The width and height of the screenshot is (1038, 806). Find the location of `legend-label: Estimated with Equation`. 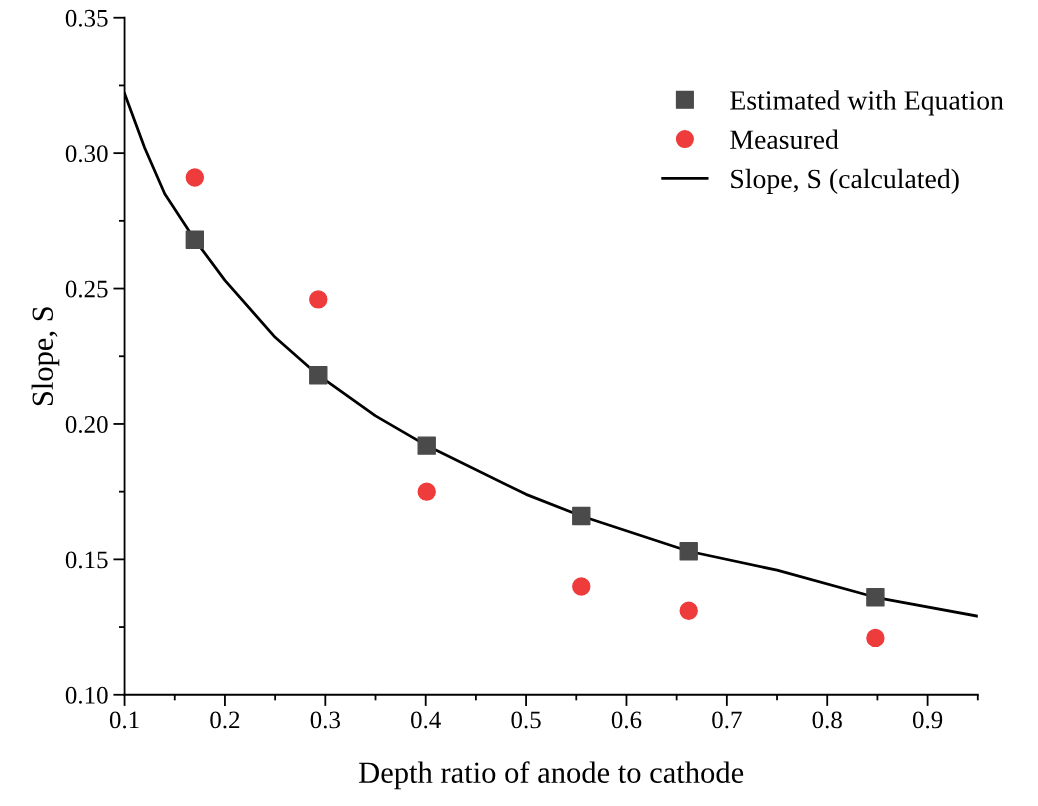

legend-label: Estimated with Equation is located at coordinates (867, 103).